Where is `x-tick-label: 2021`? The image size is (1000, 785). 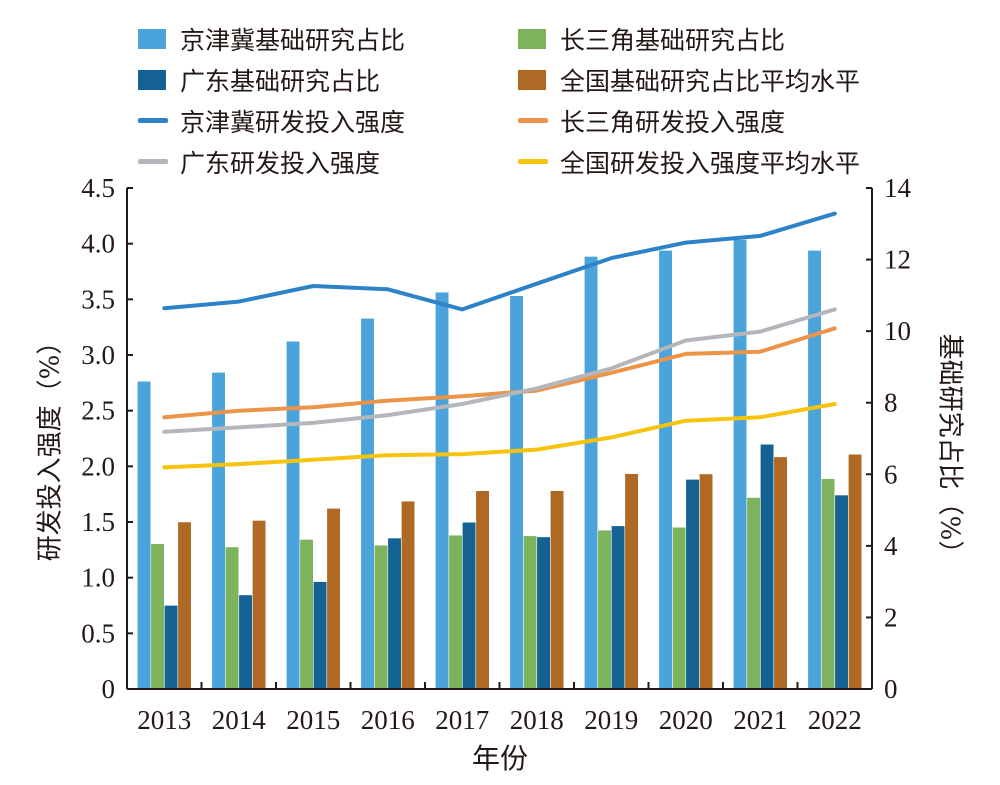 x-tick-label: 2021 is located at coordinates (760, 720).